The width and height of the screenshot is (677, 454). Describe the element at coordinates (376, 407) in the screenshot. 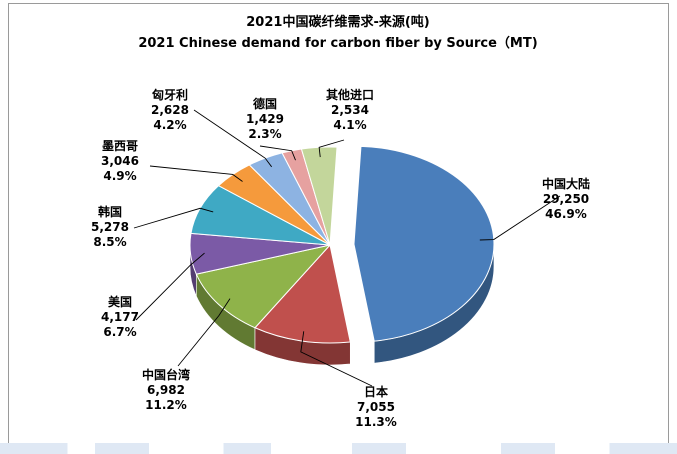

I see `slice-value-1: 7,055` at that location.